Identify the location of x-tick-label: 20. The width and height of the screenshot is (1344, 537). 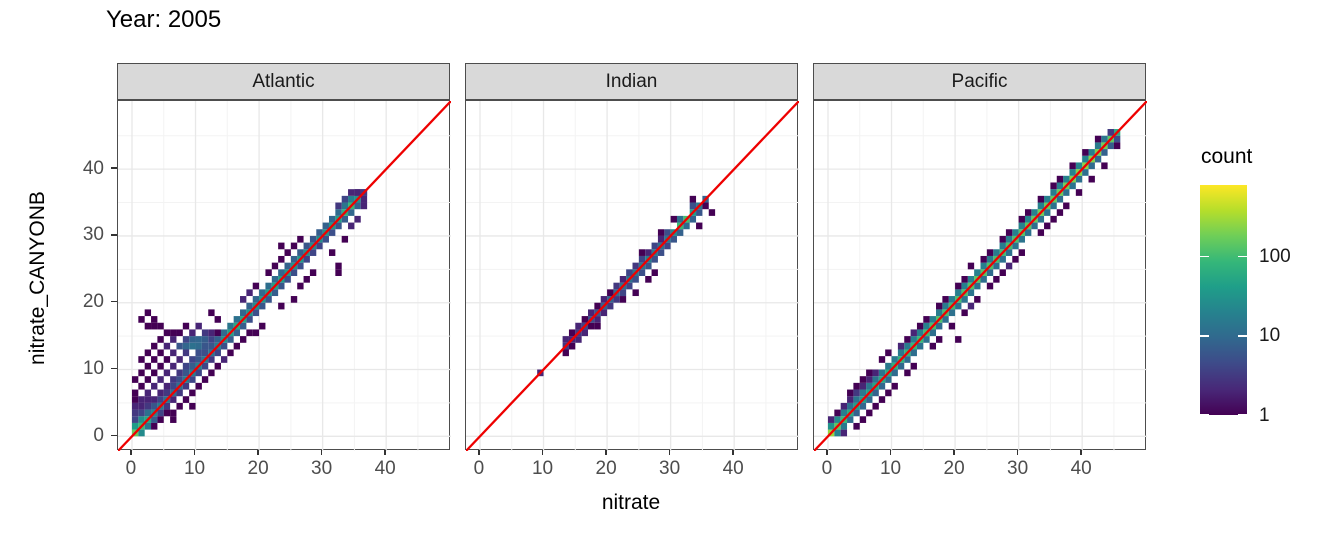
(258, 468).